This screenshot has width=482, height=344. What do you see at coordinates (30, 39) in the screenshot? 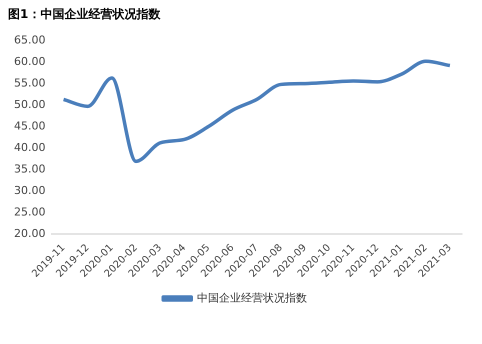
I see `y-tick-label: 65.00` at bounding box center [30, 39].